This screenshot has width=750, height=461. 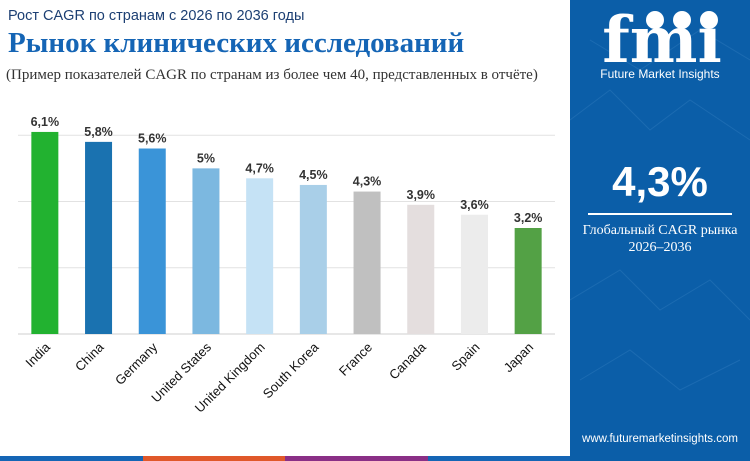 I want to click on global-cagr-value: 4,3%, so click(x=660, y=181).